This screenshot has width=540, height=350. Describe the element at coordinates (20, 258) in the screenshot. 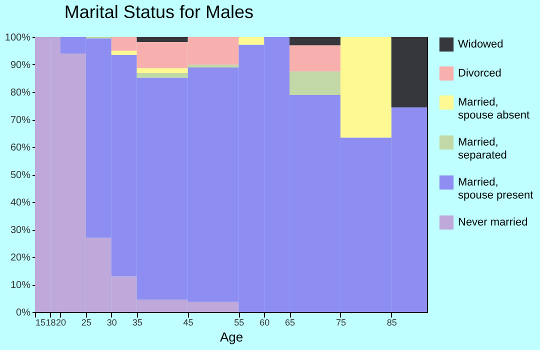

I see `y-tick-label: 20%` at that location.